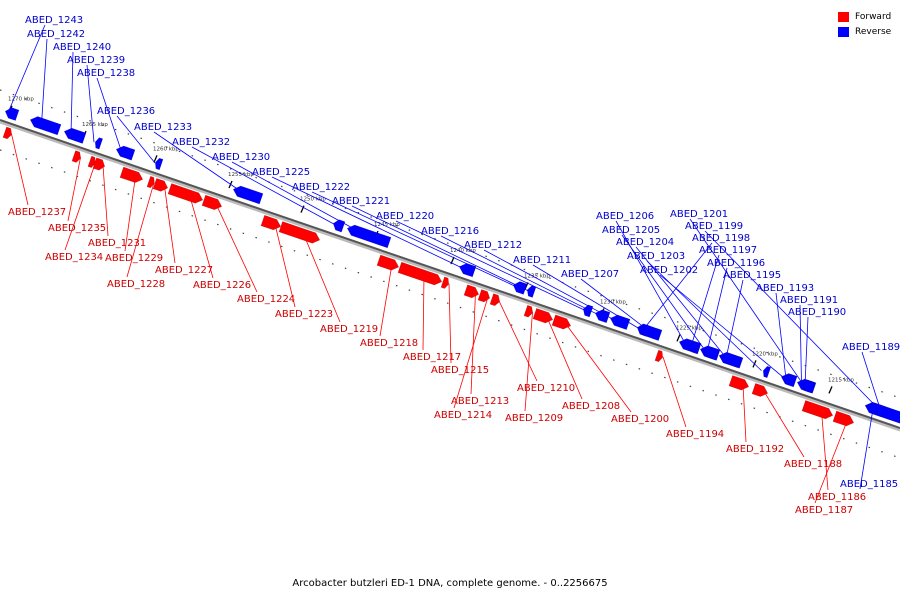 Image resolution: width=900 pixels, height=600 pixels. What do you see at coordinates (77, 228) in the screenshot?
I see `gene-label: ABED_1235` at bounding box center [77, 228].